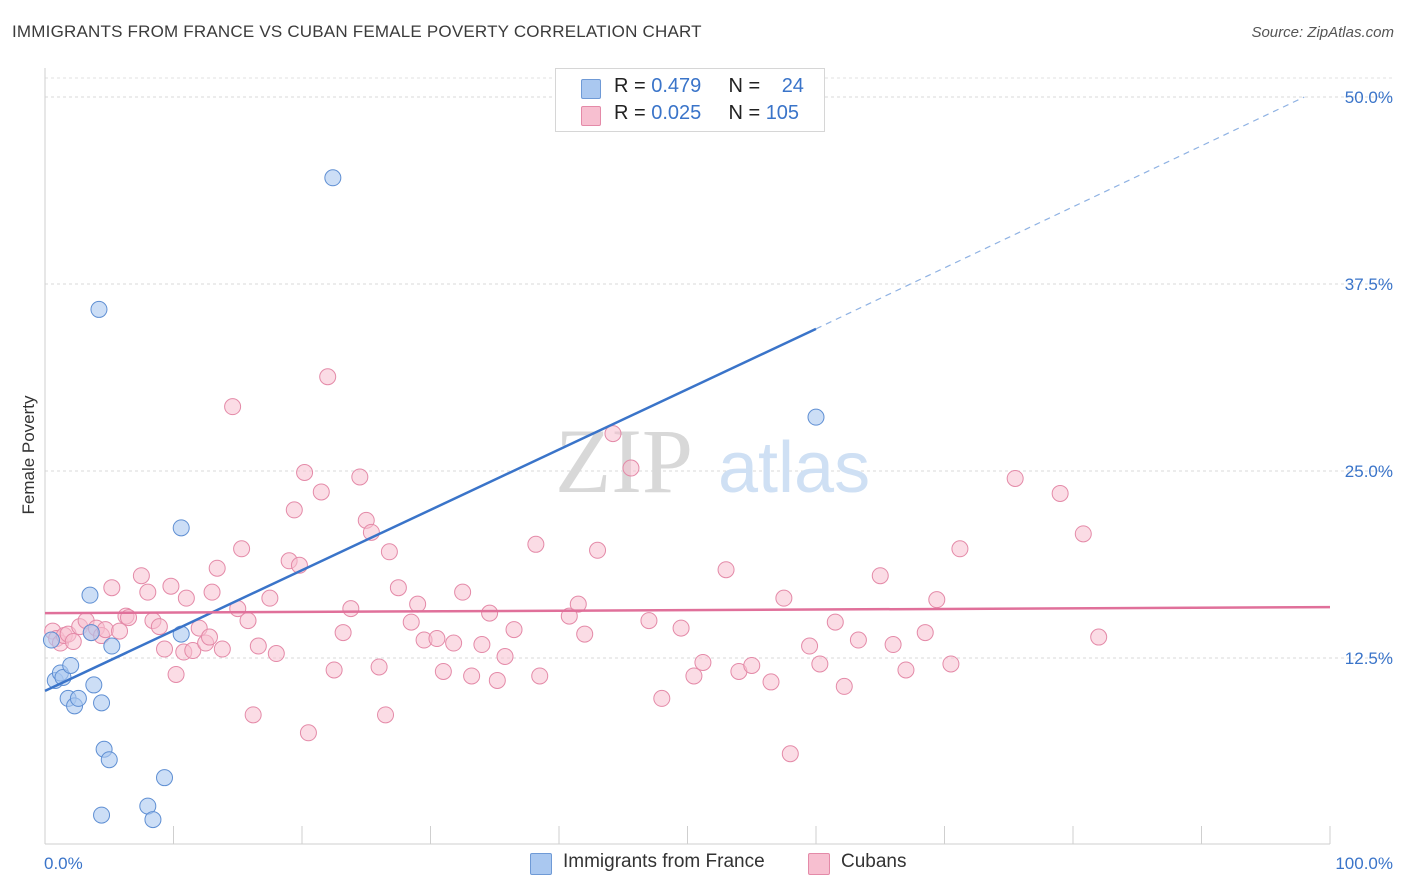  What do you see at coordinates (747, 113) in the screenshot?
I see `legend-n-label: N =` at bounding box center [747, 113].